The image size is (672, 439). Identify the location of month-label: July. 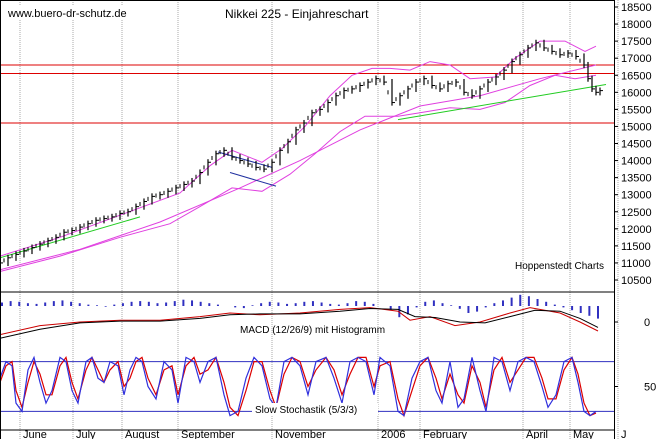
(86, 434).